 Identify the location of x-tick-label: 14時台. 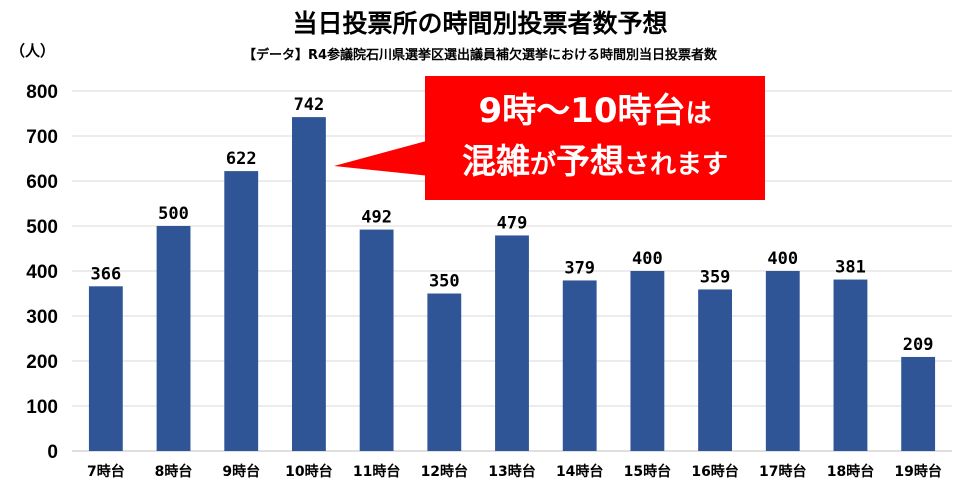
(579, 471).